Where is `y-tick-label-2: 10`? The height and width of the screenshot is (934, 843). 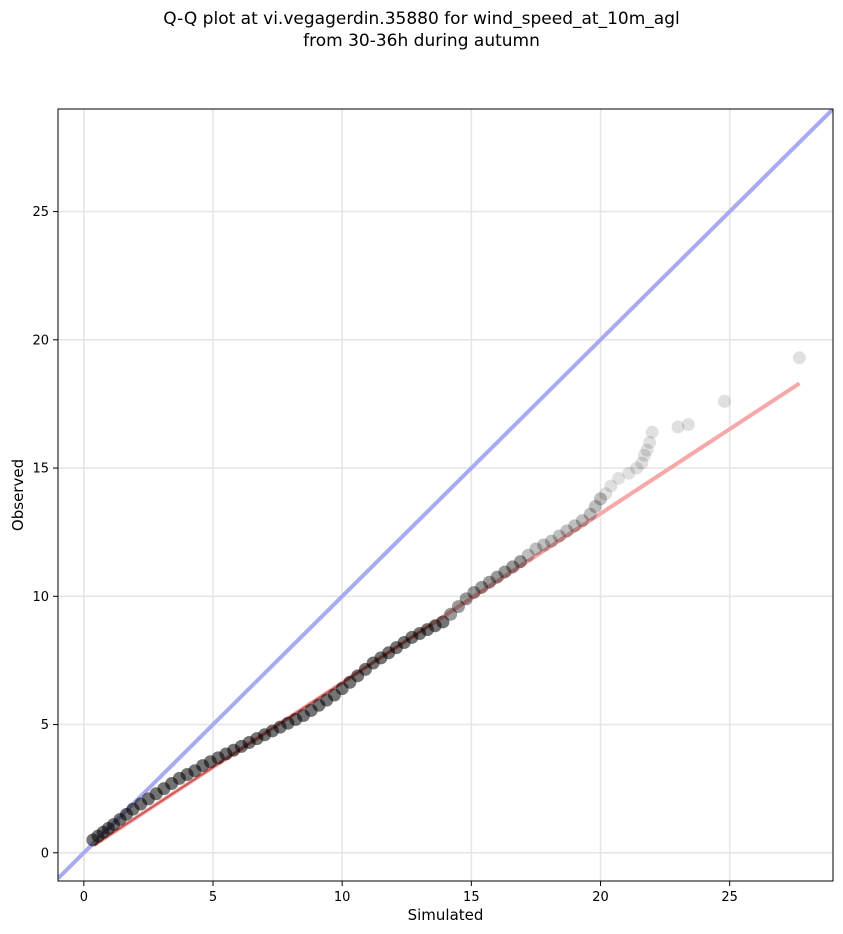
y-tick-label-2: 10 is located at coordinates (40, 597).